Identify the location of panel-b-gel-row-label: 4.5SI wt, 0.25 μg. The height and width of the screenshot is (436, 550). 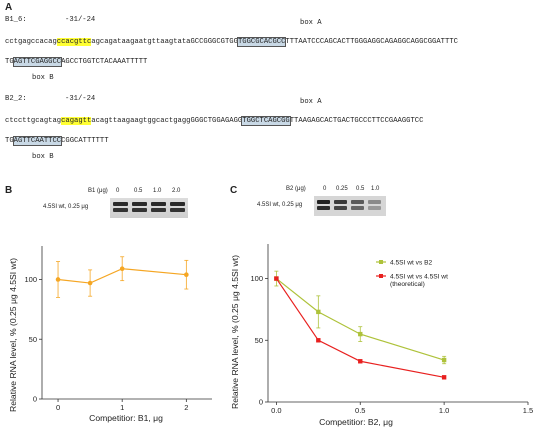
(66, 207).